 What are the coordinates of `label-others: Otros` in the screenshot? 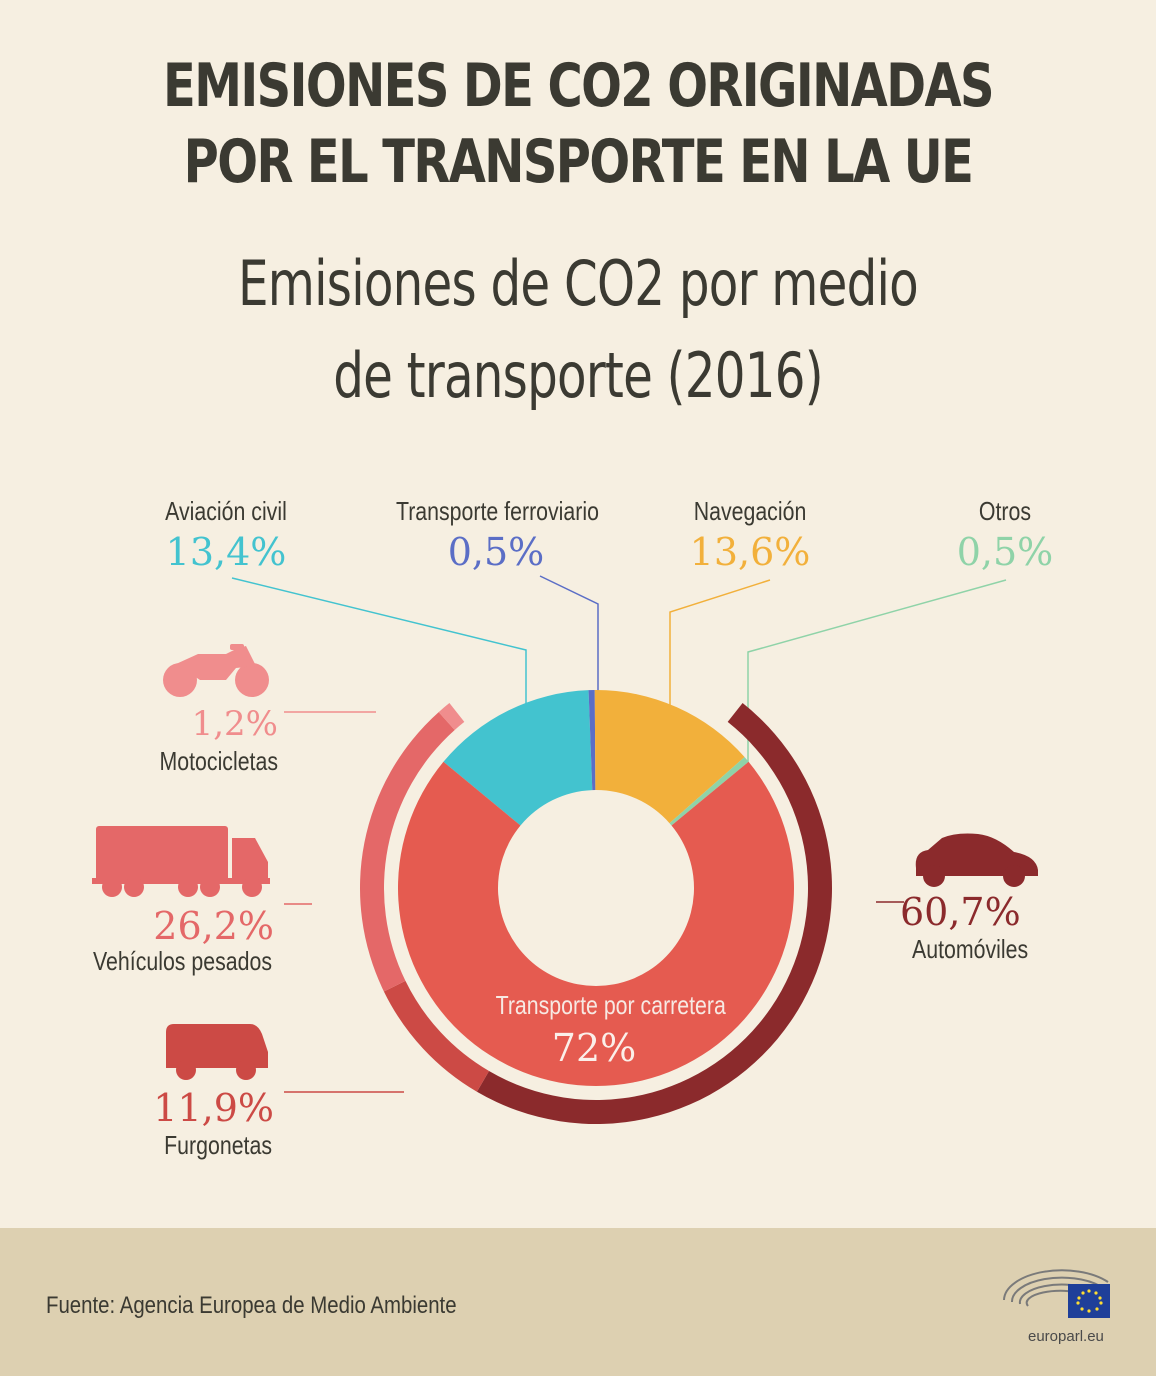 It's located at (1005, 511).